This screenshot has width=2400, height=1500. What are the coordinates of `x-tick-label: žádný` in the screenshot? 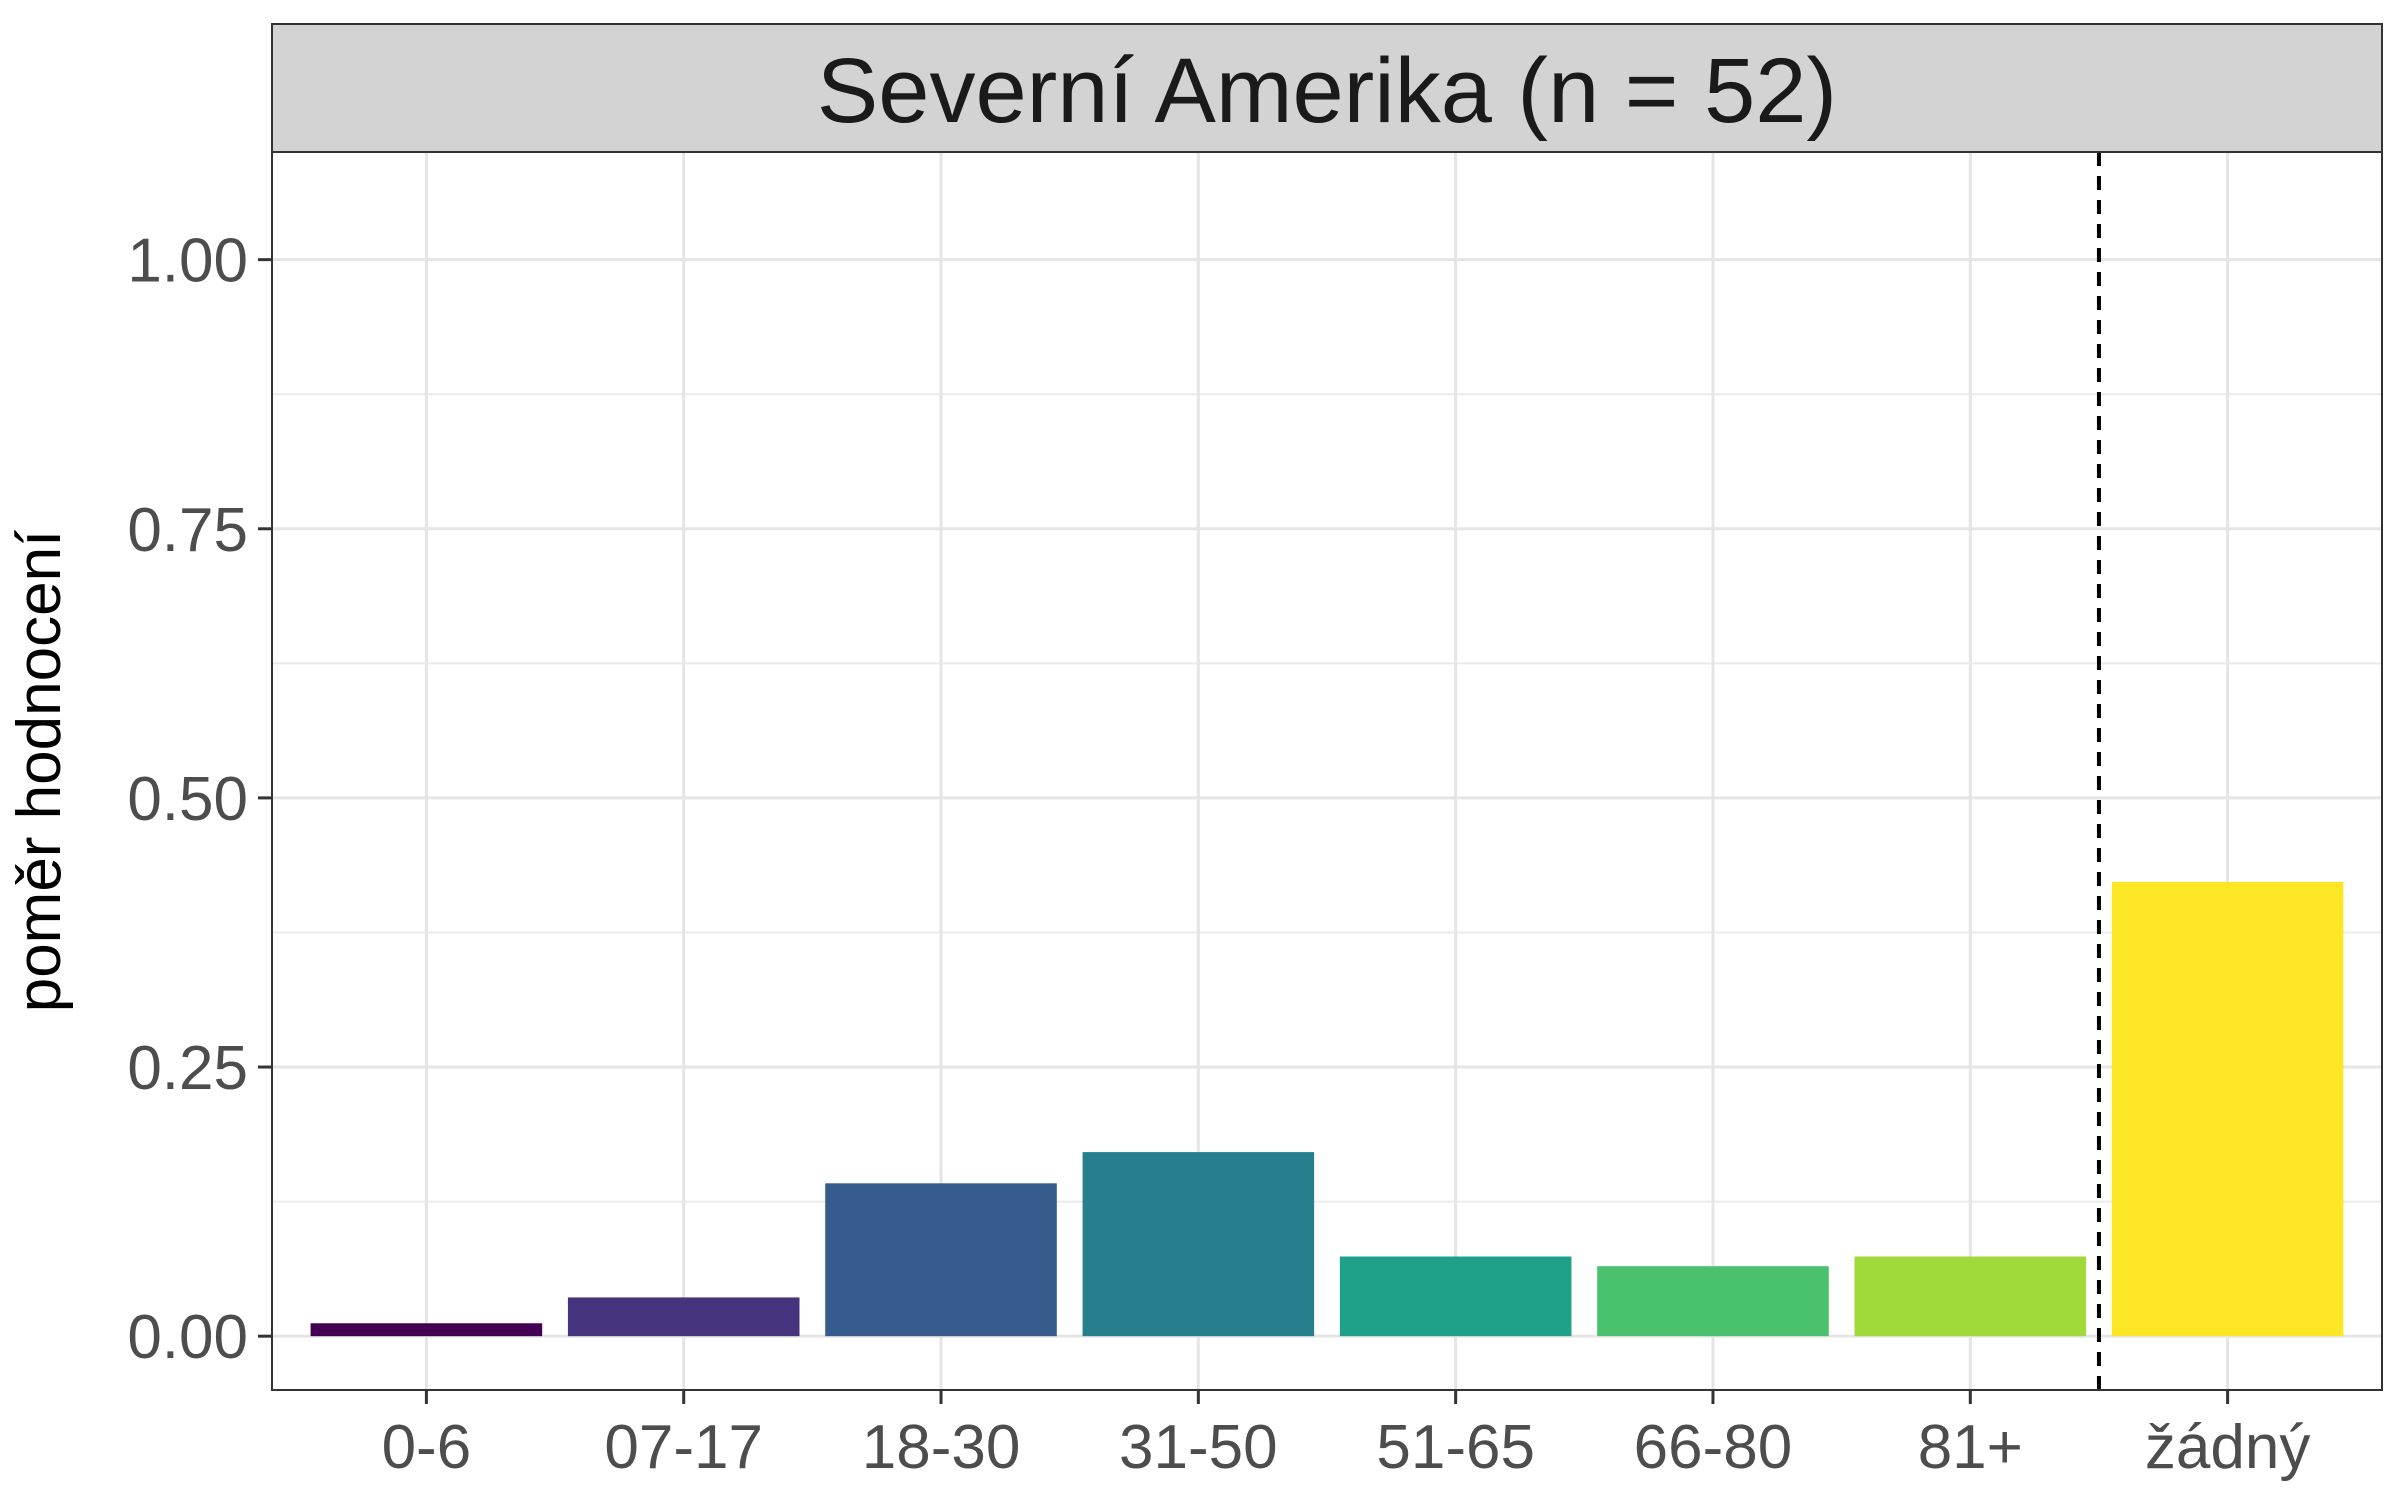 It's located at (2227, 1447).